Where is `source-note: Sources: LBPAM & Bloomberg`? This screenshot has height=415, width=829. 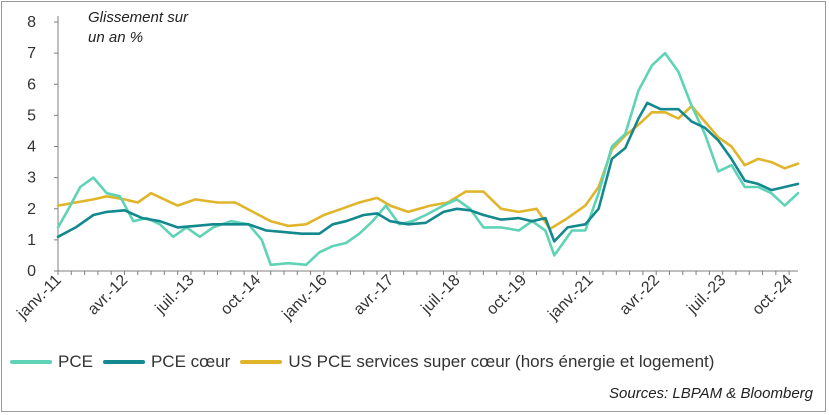
source-note: Sources: LBPAM & Bloomberg is located at coordinates (711, 393).